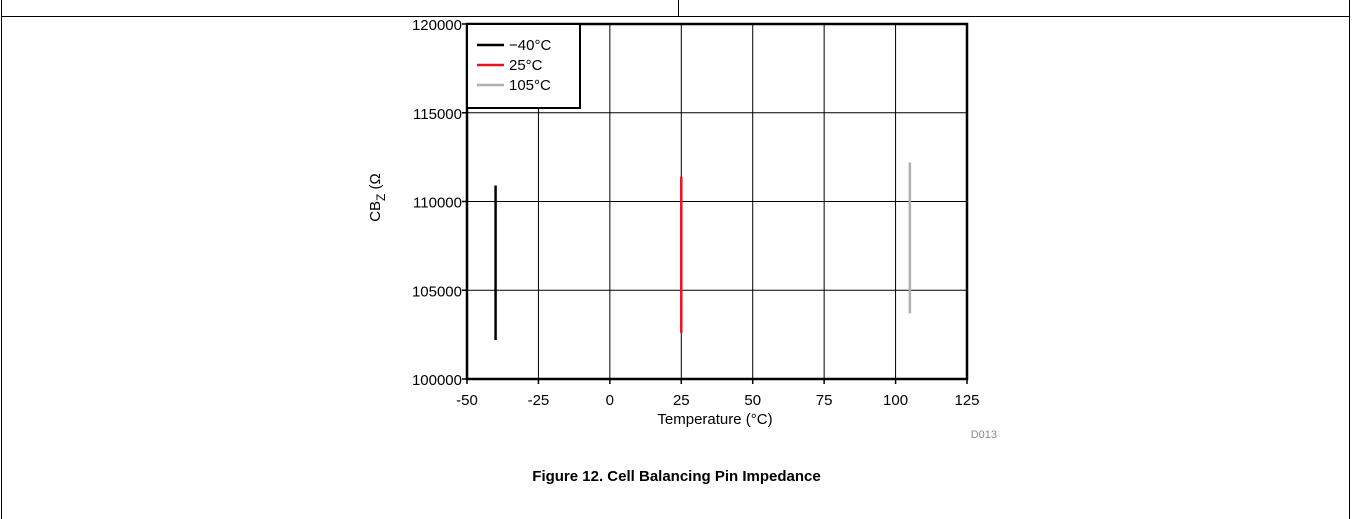 Image resolution: width=1353 pixels, height=519 pixels. I want to click on x-tick-label: 50, so click(752, 400).